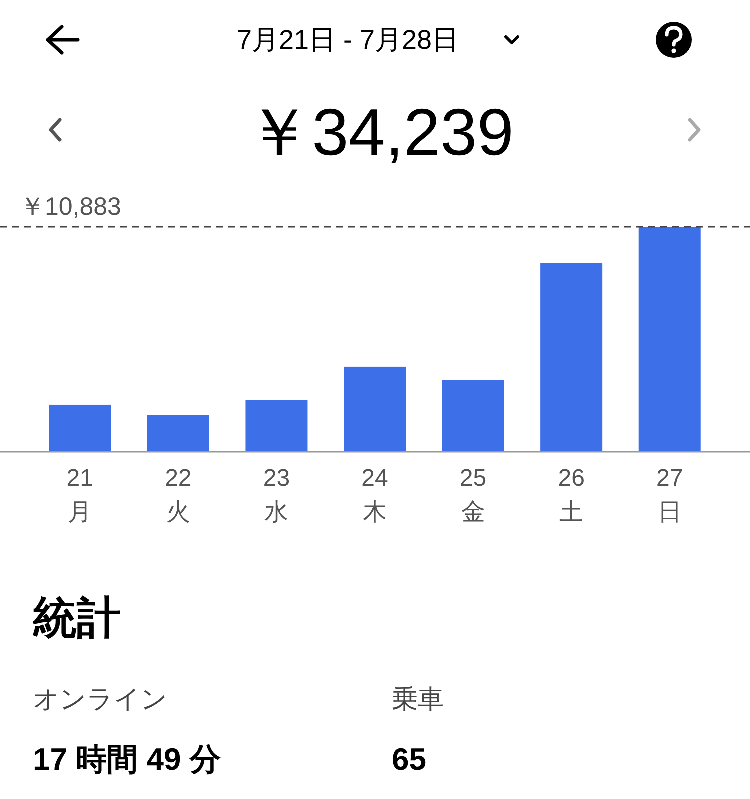 The height and width of the screenshot is (799, 750). Describe the element at coordinates (571, 495) in the screenshot. I see `x-tick-label: 26 土` at that location.